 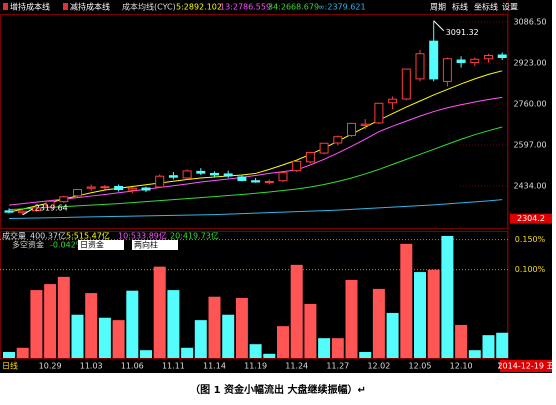 What do you see at coordinates (14, 236) in the screenshot?
I see `volume-header: 成交量` at bounding box center [14, 236].